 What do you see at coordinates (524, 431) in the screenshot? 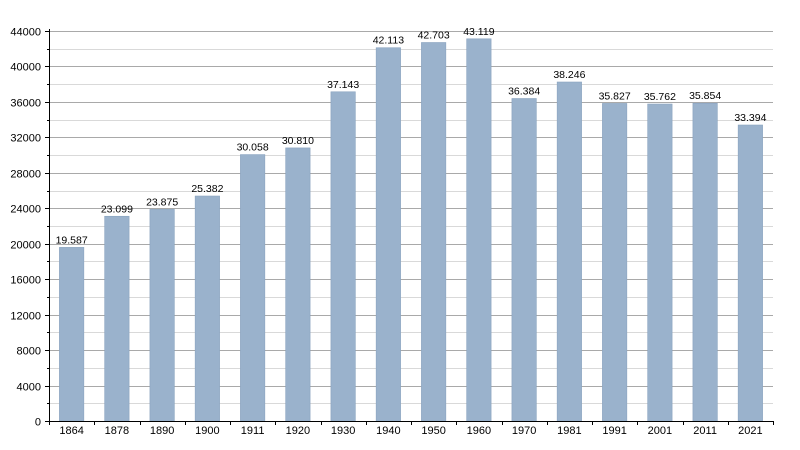
I see `x-tick-label-1970: 1970` at bounding box center [524, 431].